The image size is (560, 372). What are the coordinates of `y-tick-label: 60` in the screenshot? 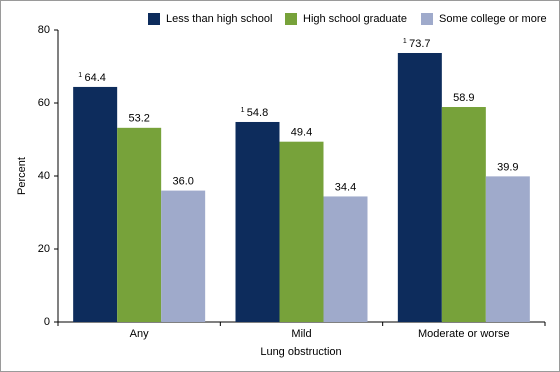 It's located at (44, 103).